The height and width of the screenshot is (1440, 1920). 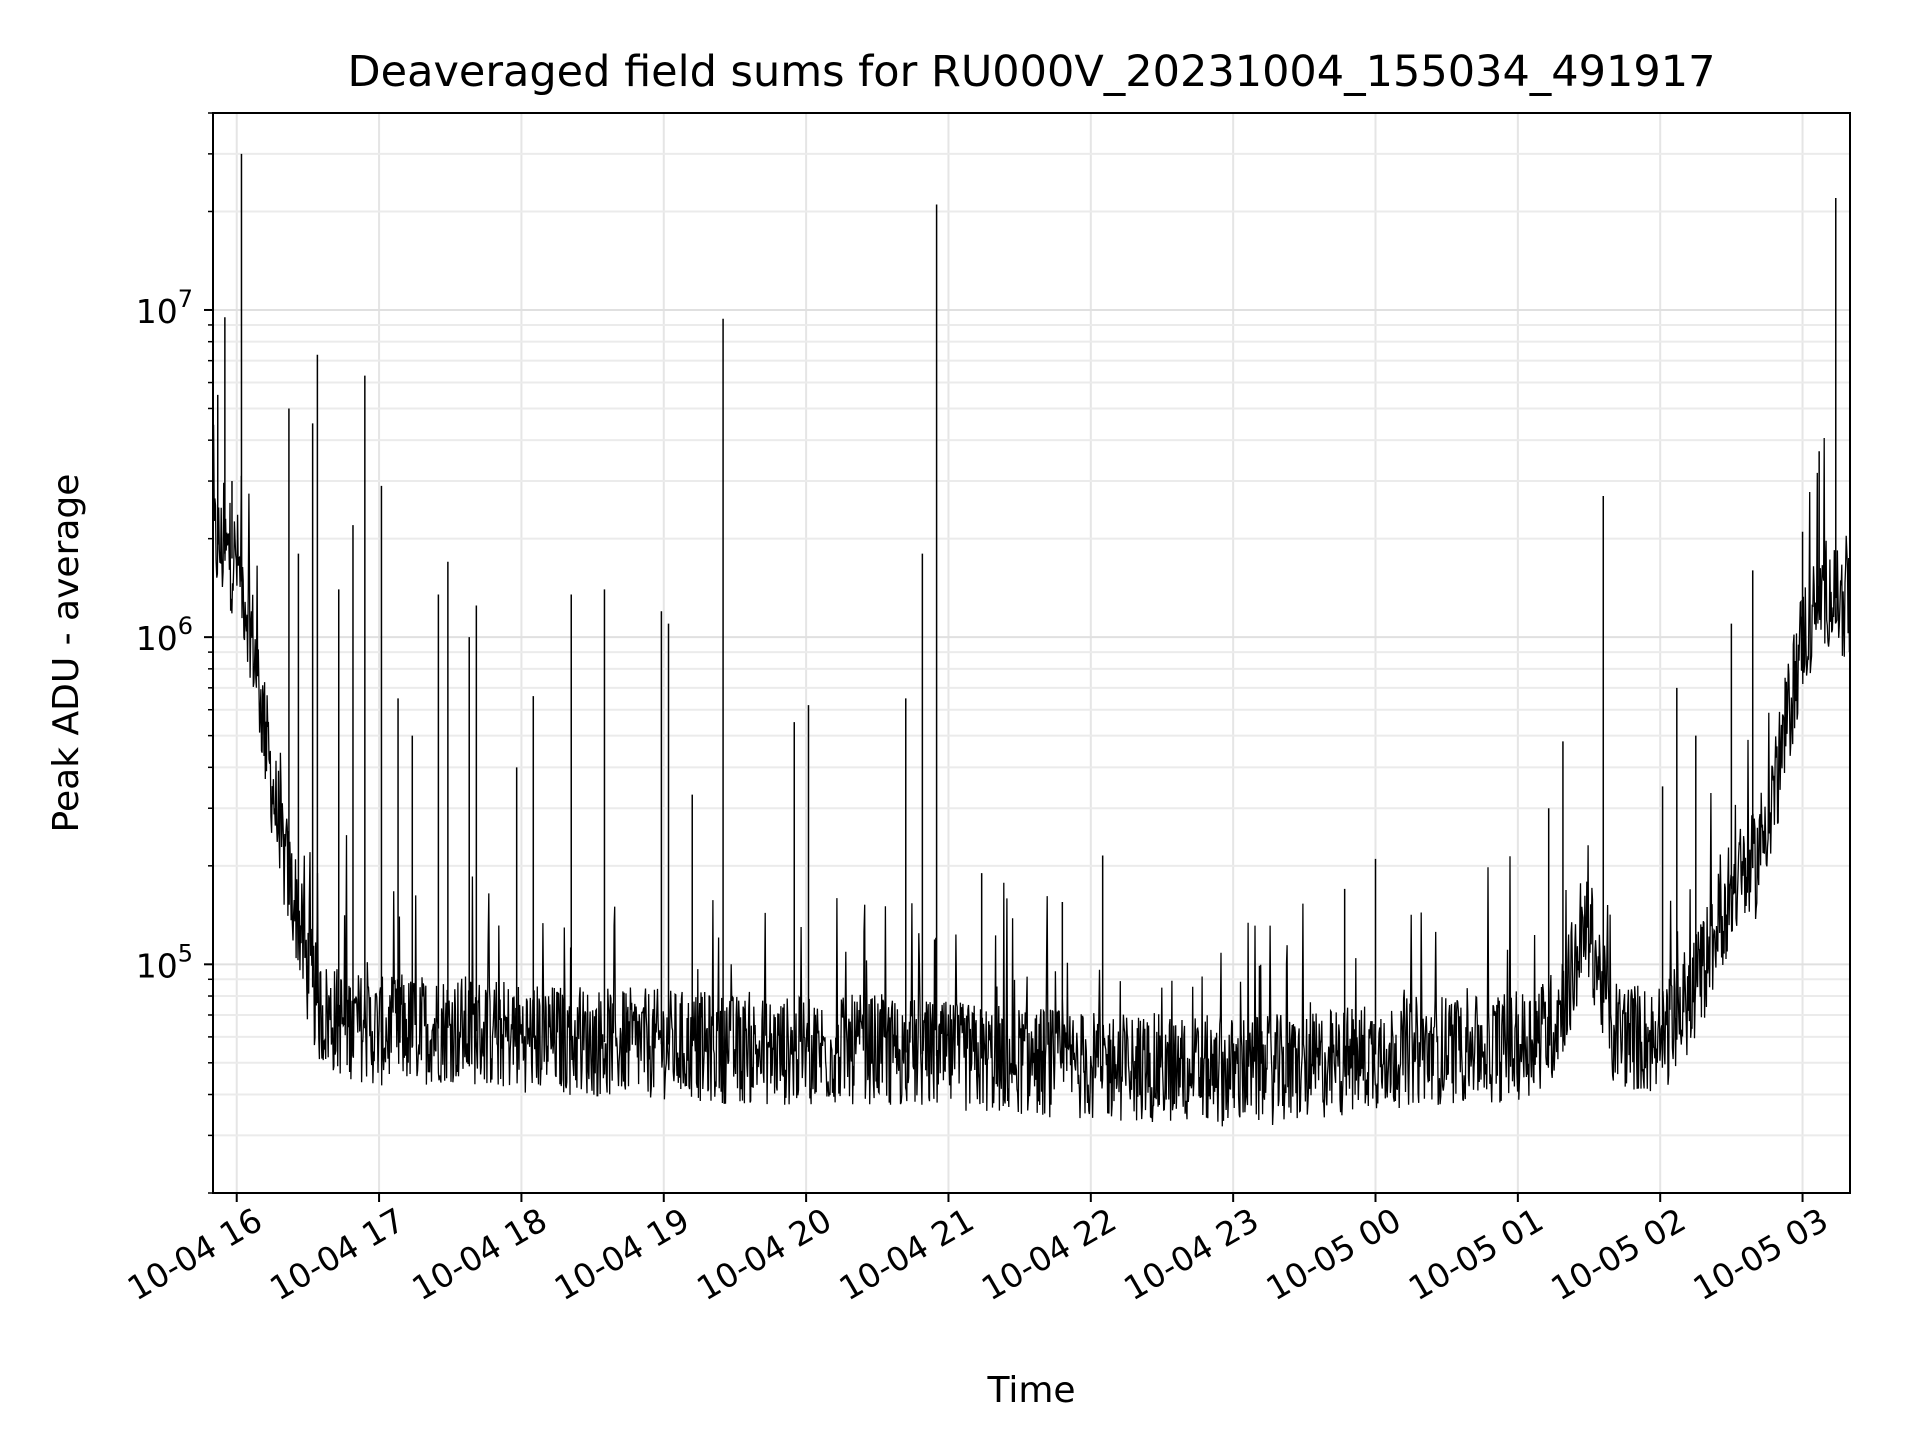 I want to click on x-tick-label: 10-04 22, so click(x=1049, y=1254).